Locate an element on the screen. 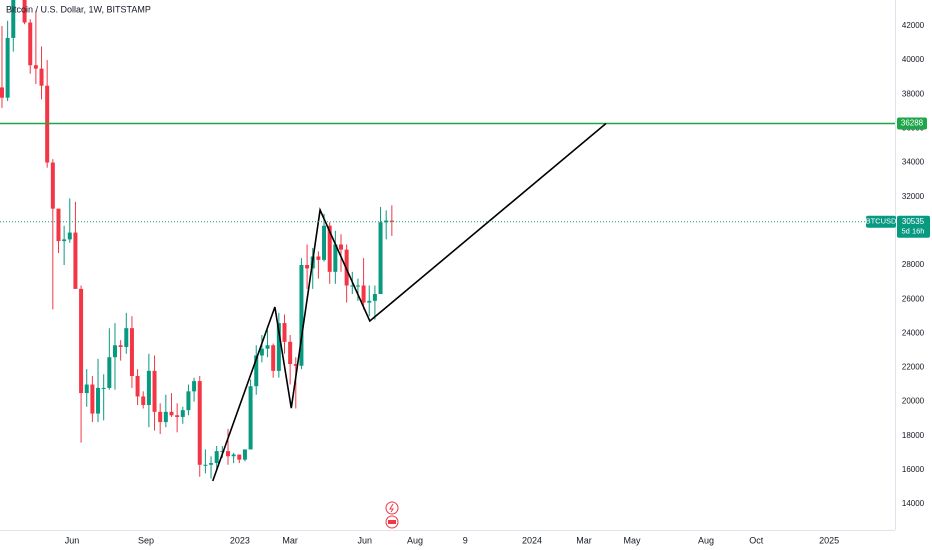 This screenshot has width=932, height=550. y-tick-label: 32000 is located at coordinates (913, 196).